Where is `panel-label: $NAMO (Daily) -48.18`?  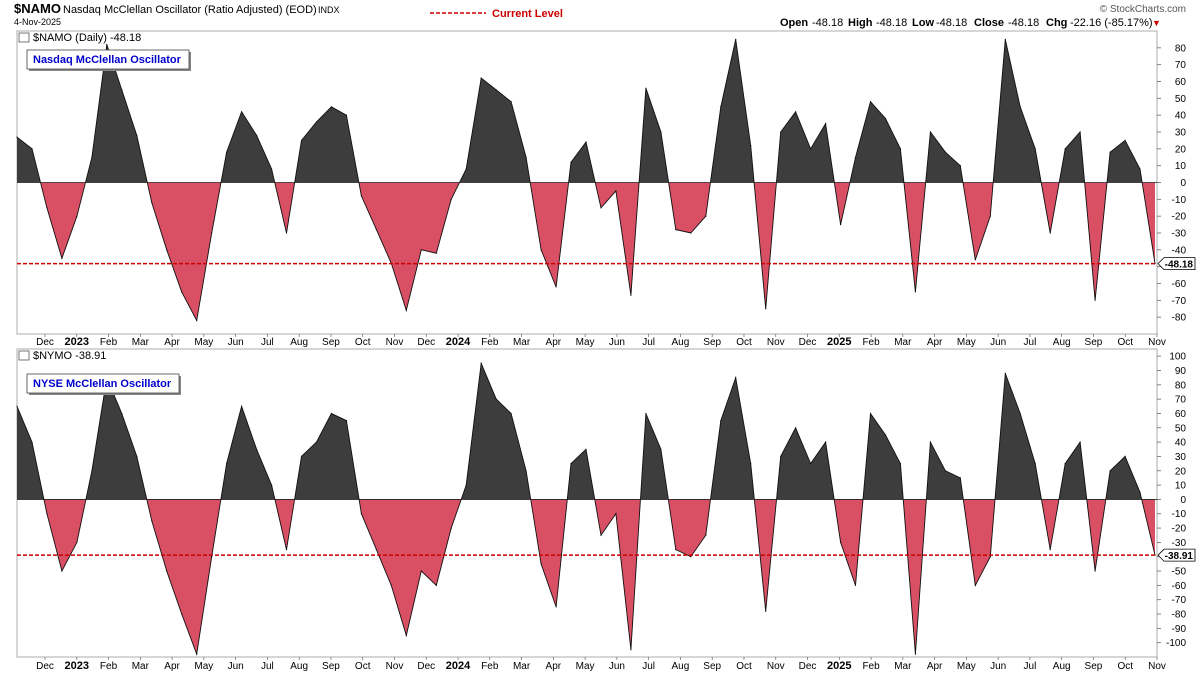
panel-label: $NAMO (Daily) -48.18 is located at coordinates (87, 38).